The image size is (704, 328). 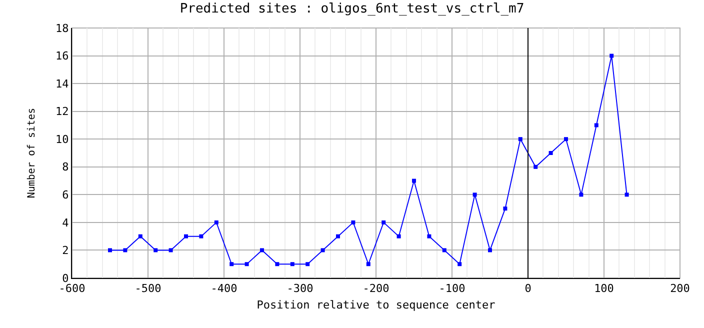 What do you see at coordinates (63, 83) in the screenshot?
I see `y-tick-label: 14` at bounding box center [63, 83].